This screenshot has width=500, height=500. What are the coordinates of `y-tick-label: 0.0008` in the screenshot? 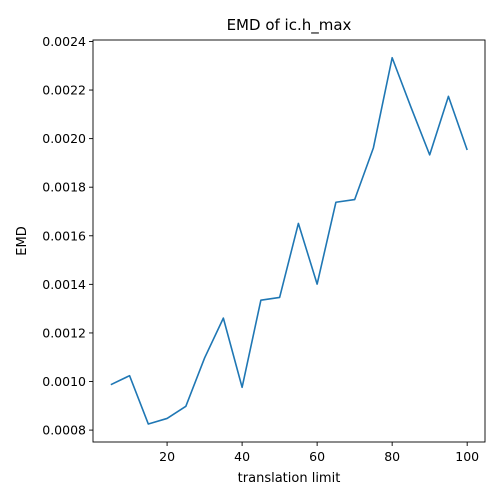 It's located at (64, 430).